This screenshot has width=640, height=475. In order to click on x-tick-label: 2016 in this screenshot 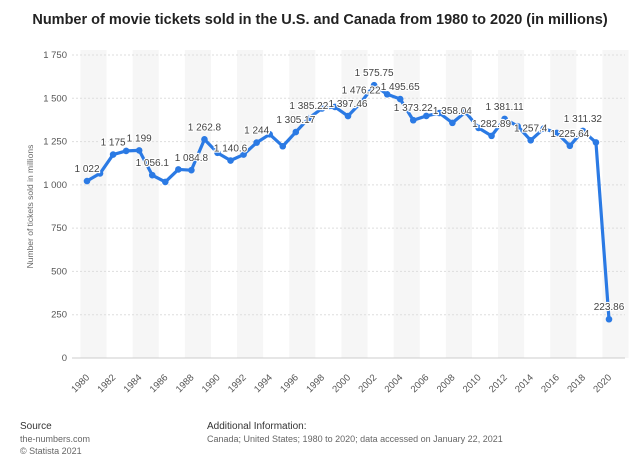, I will do `click(550, 383)`.